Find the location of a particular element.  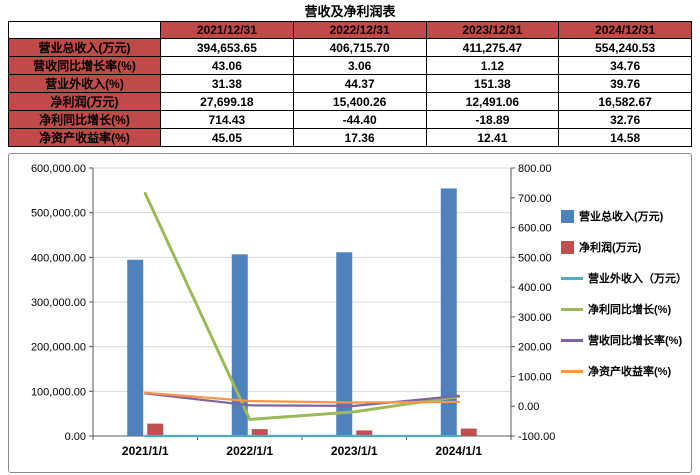

legend-label: 营业外收入（万元） is located at coordinates (637, 279).